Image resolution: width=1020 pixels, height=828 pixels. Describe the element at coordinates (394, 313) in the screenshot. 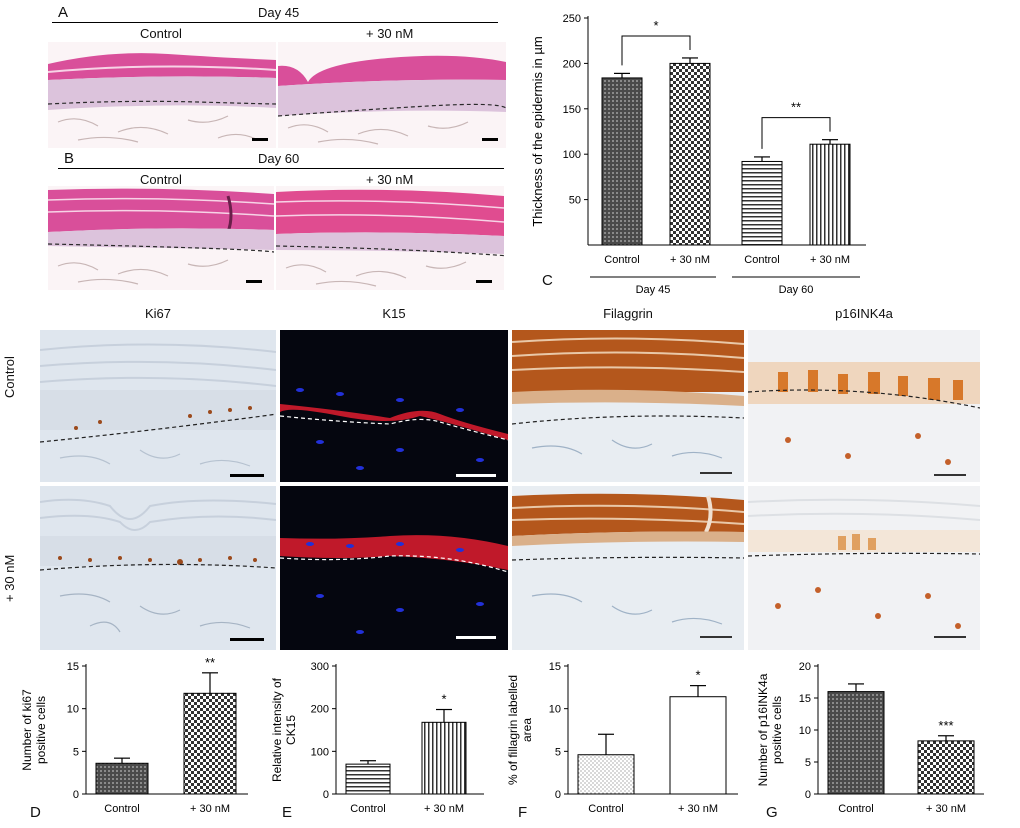

I see `column-title-k15: K15` at that location.